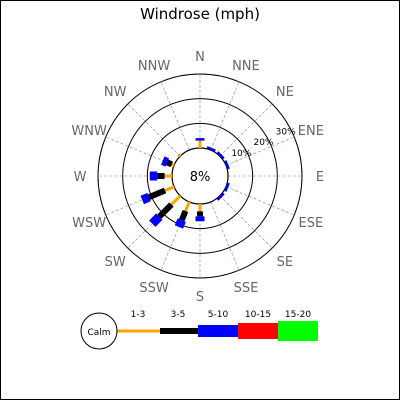 This screenshot has height=400, width=400. Describe the element at coordinates (185, 183) in the screenshot. I see `bars-layer` at that location.